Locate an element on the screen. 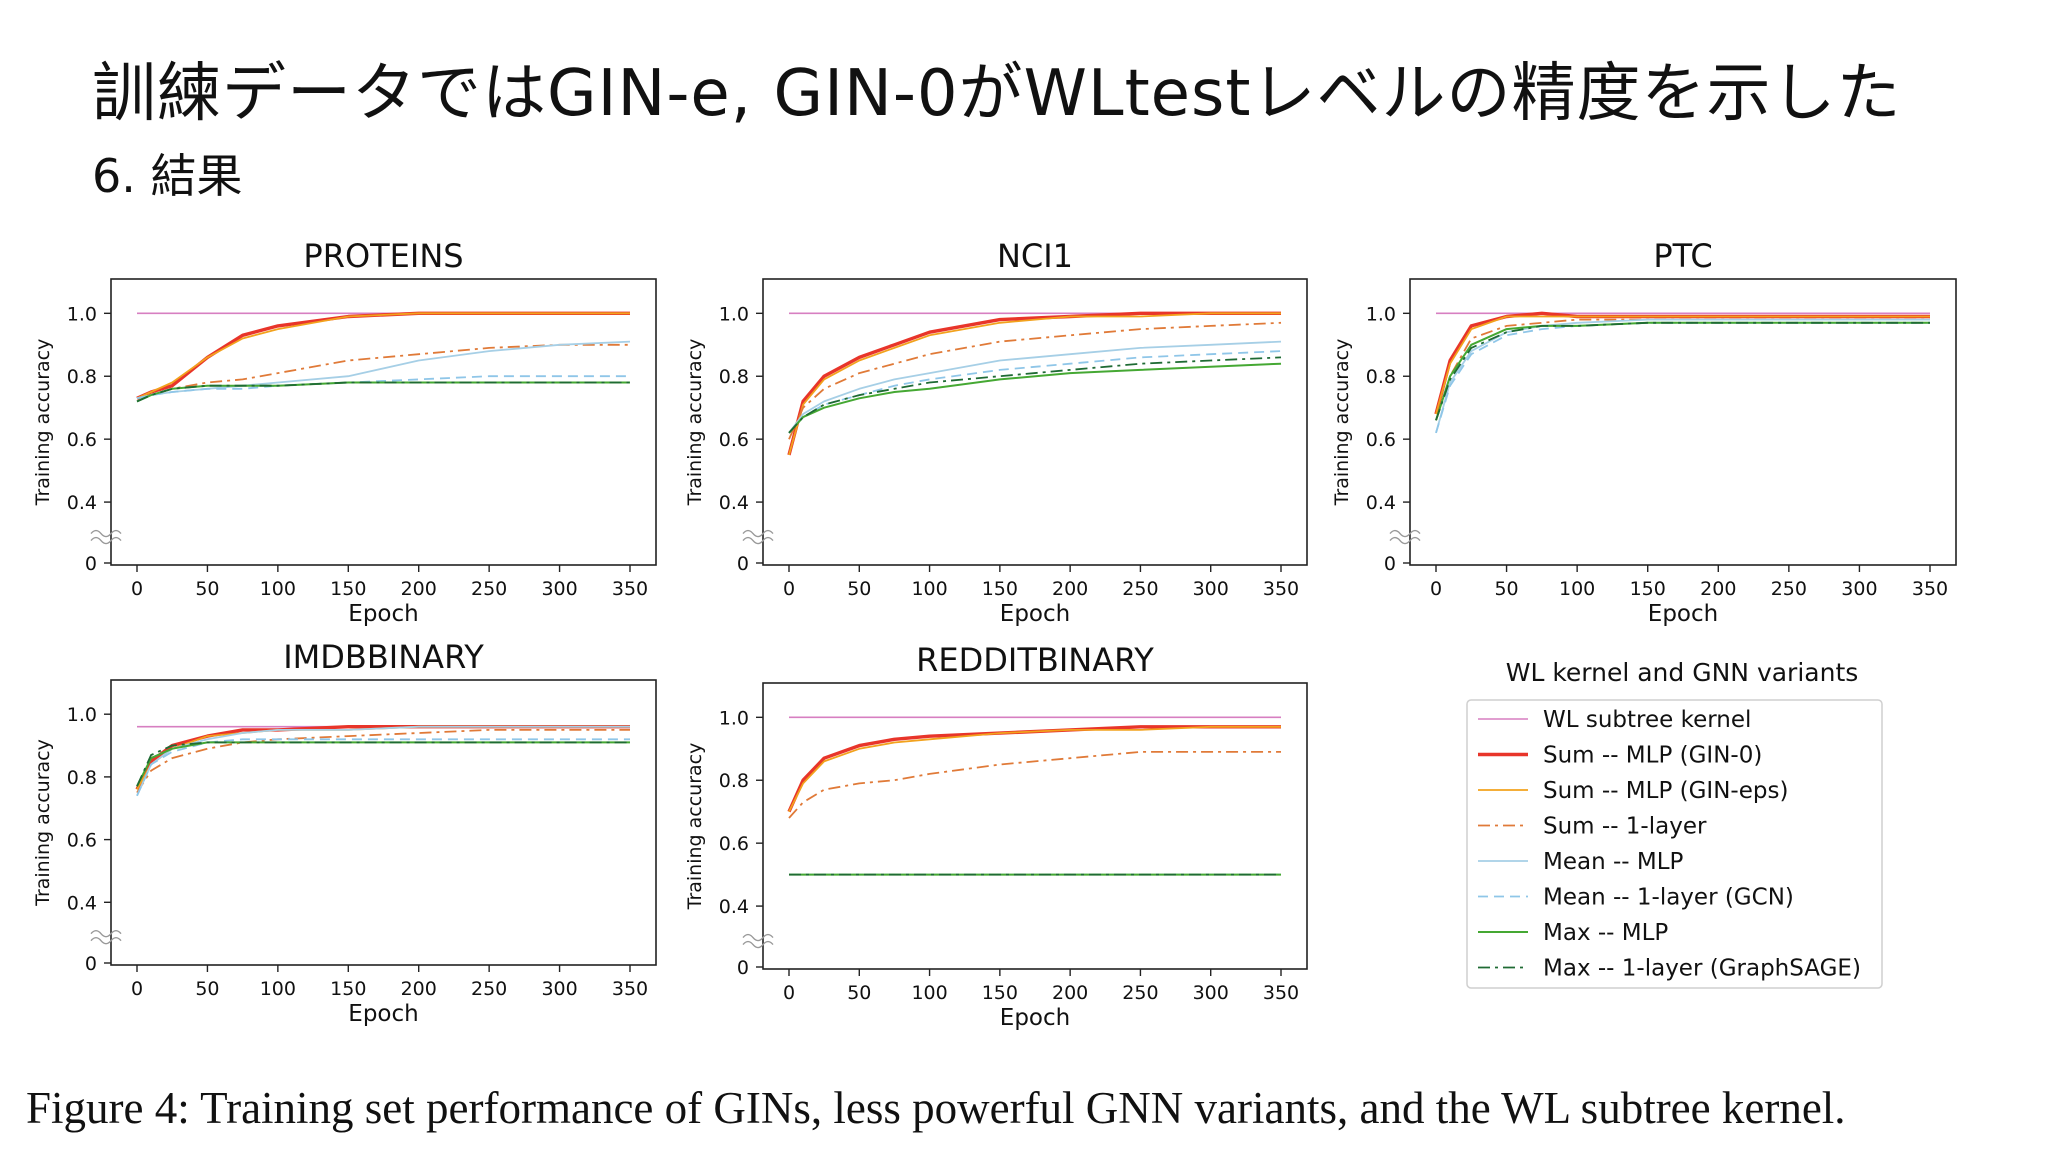  plot-frame-imdbbinary is located at coordinates (383, 822).